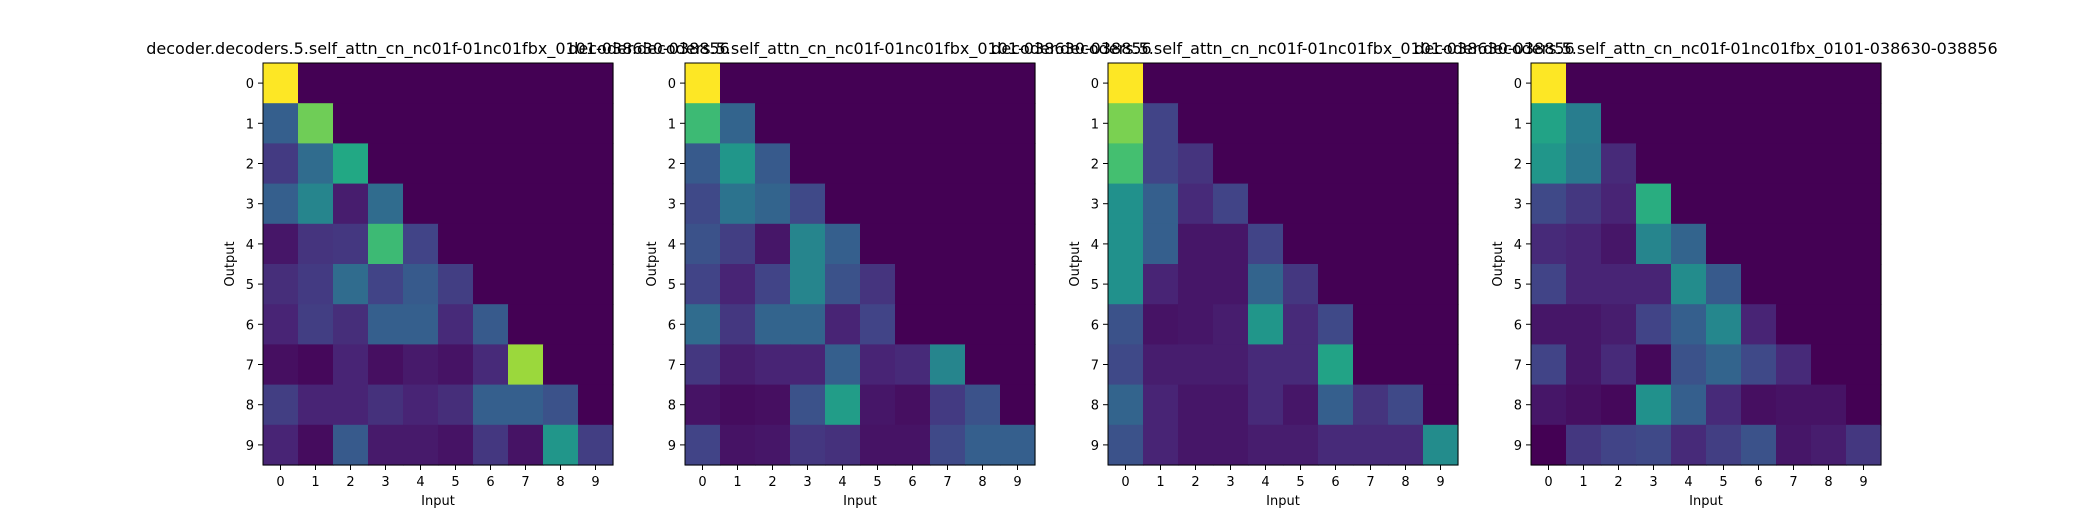 This screenshot has height=520, width=2080. Describe the element at coordinates (1336, 284) in the screenshot. I see `heatmap-cell-r5-c6` at that location.